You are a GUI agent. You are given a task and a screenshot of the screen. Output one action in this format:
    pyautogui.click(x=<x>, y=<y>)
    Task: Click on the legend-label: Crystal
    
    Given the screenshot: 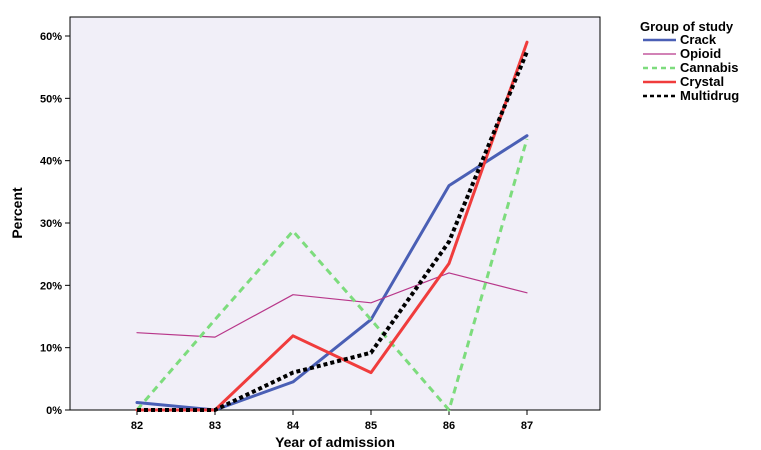 What is the action you would take?
    pyautogui.click(x=702, y=81)
    